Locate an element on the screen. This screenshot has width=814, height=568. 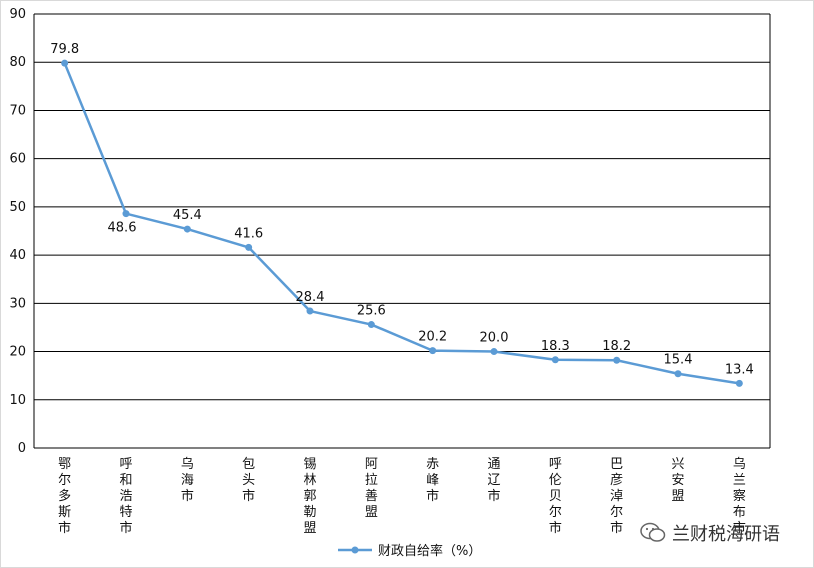
y-tick-label: 20 is located at coordinates (17, 352).